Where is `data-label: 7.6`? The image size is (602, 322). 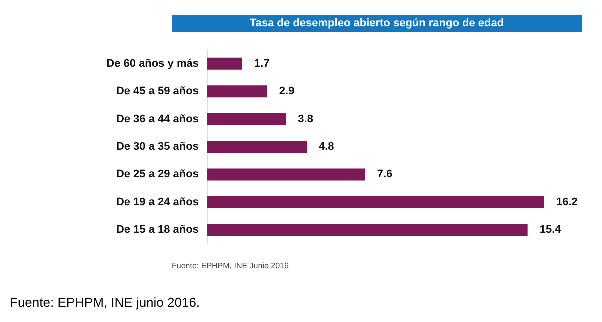
data-label: 7.6 is located at coordinates (385, 174).